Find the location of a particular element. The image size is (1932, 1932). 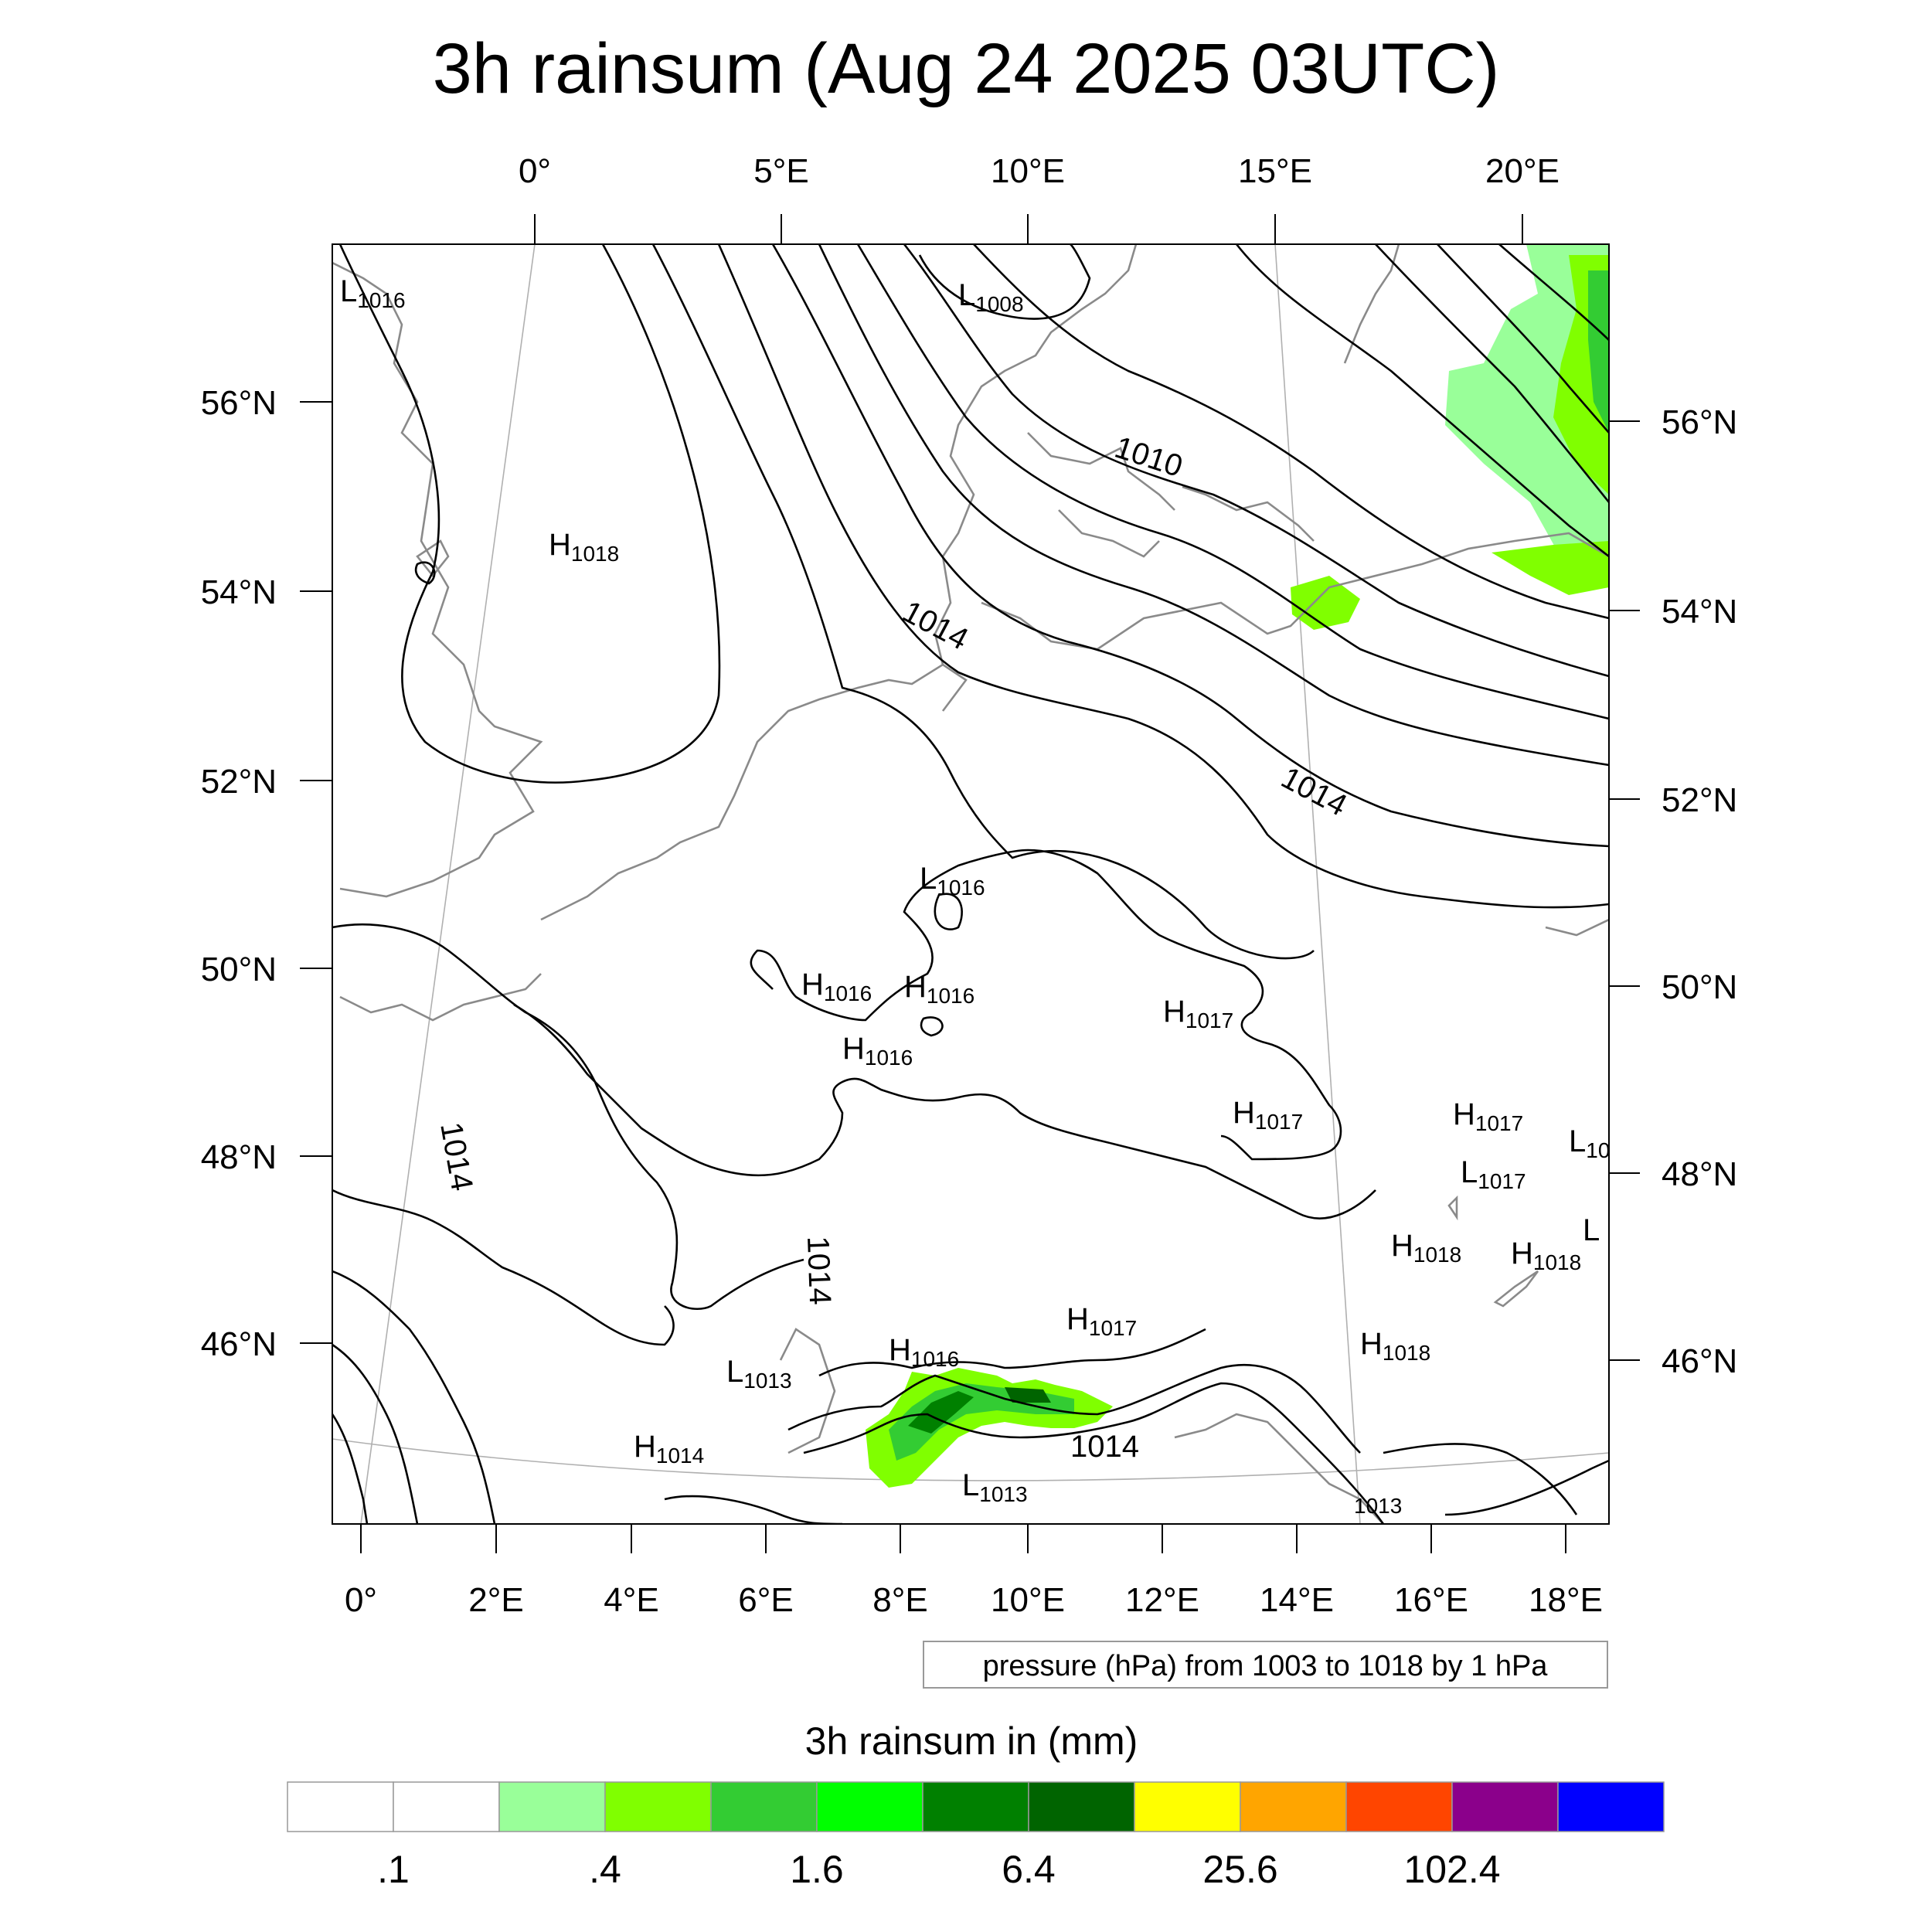

colorbar-label: 102.4 is located at coordinates (1452, 1870).